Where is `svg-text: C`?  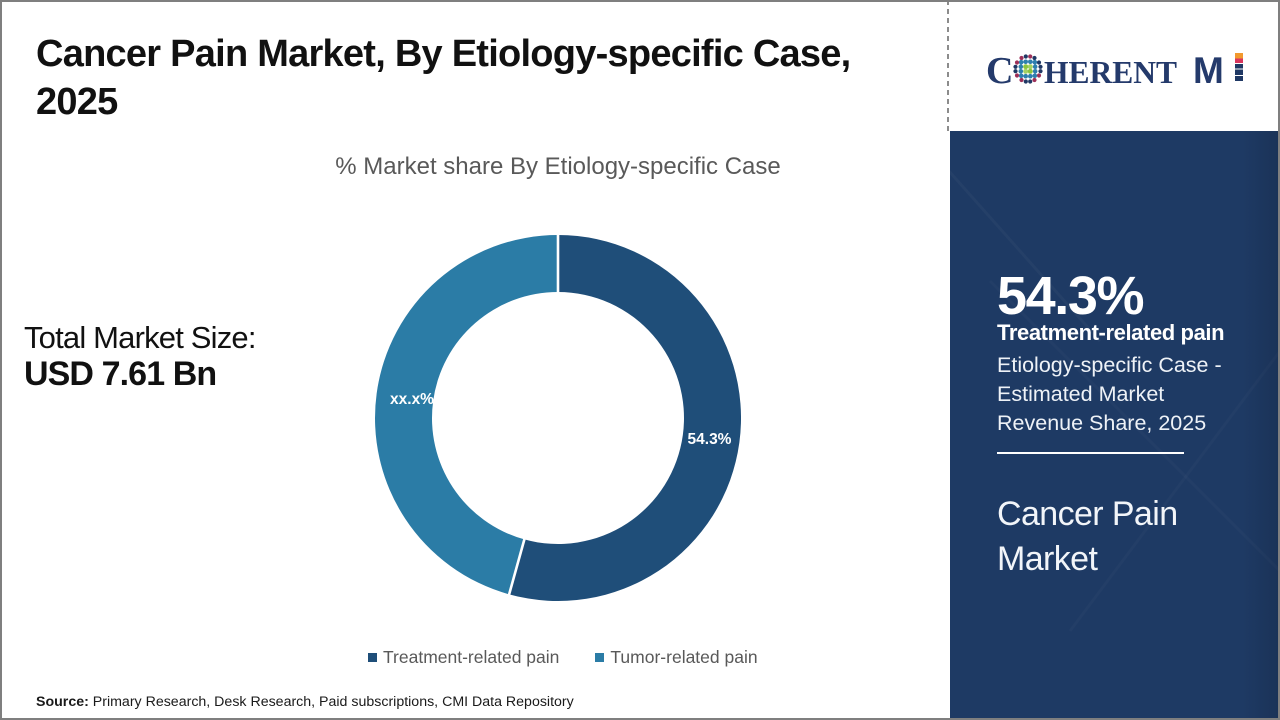
svg-text: C is located at coordinates (999, 70).